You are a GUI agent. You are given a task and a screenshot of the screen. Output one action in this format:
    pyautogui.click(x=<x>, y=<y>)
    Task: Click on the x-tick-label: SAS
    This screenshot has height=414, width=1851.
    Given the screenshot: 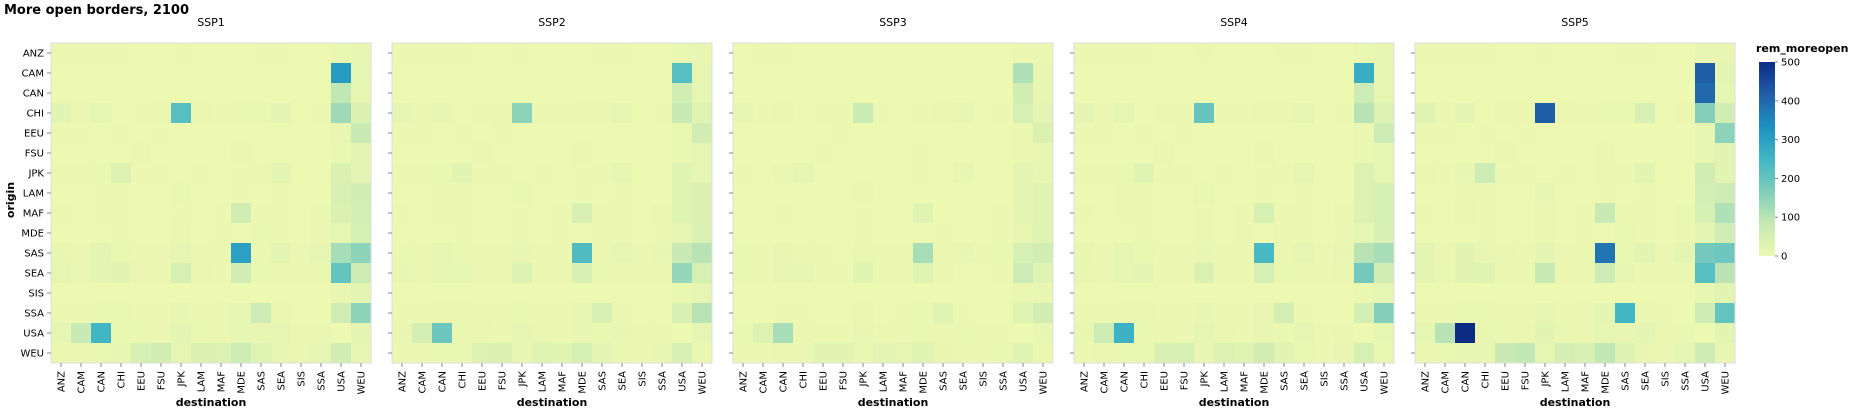 What is the action you would take?
    pyautogui.click(x=603, y=381)
    